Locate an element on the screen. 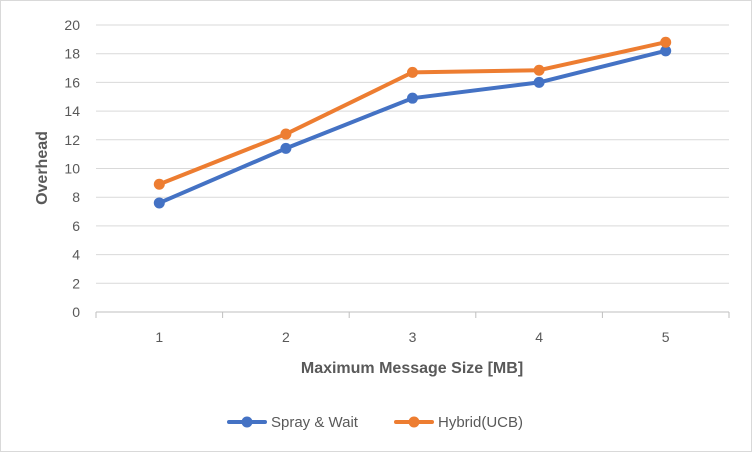 The width and height of the screenshot is (752, 452). y-tick-label: 6 is located at coordinates (76, 226).